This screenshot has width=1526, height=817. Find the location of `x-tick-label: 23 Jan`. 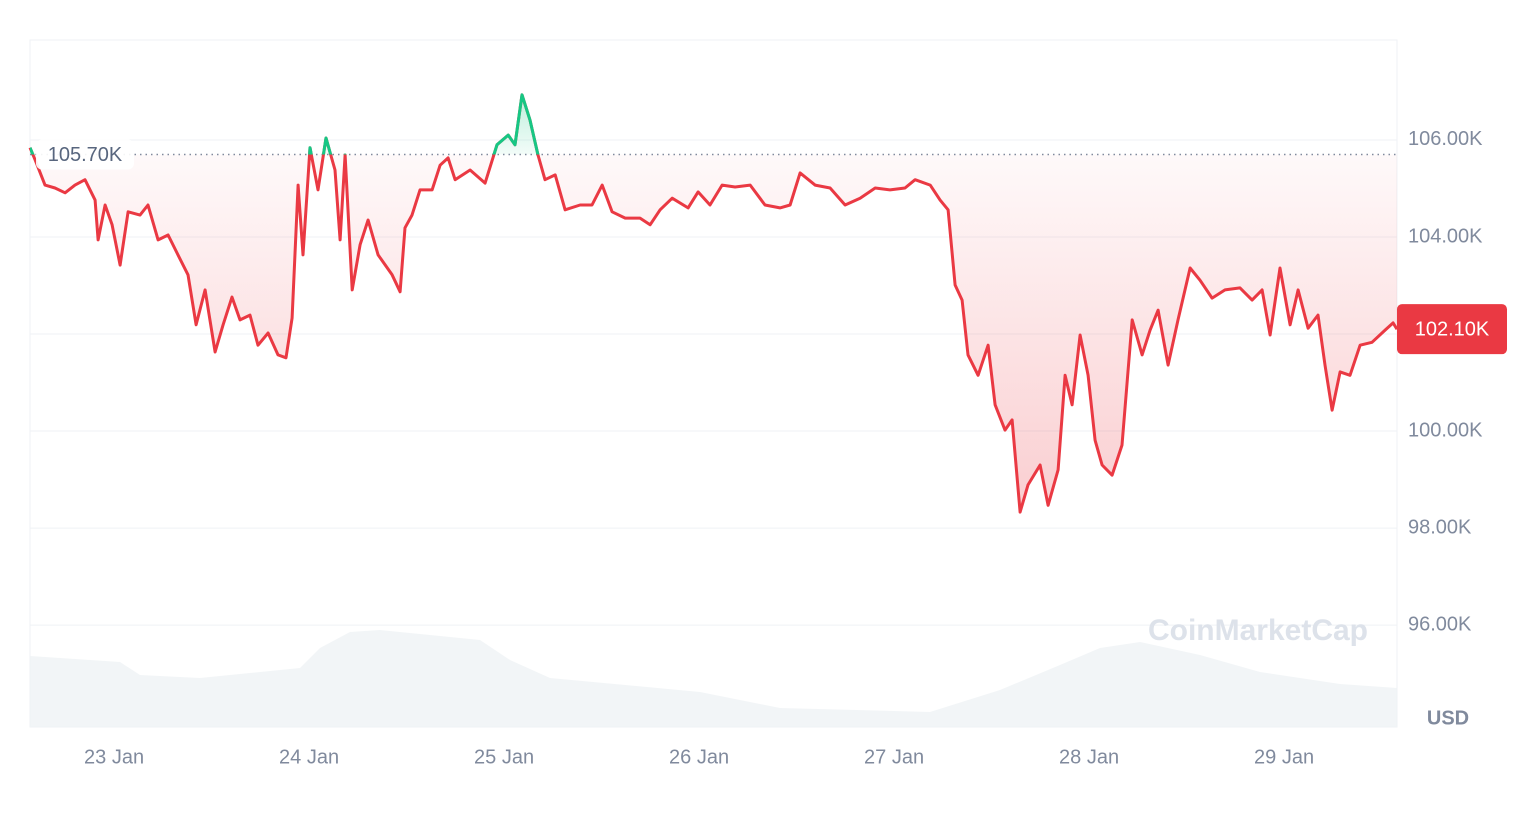

x-tick-label: 23 Jan is located at coordinates (114, 757).